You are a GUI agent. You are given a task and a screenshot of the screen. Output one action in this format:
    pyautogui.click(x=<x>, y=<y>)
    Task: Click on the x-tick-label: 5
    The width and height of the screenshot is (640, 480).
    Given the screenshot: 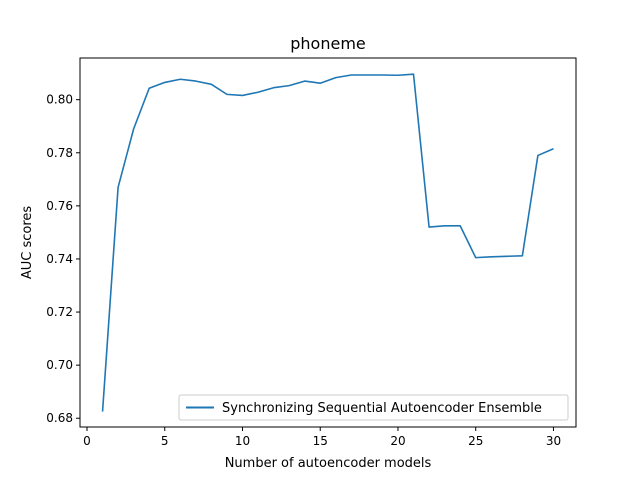 What is the action you would take?
    pyautogui.click(x=165, y=441)
    